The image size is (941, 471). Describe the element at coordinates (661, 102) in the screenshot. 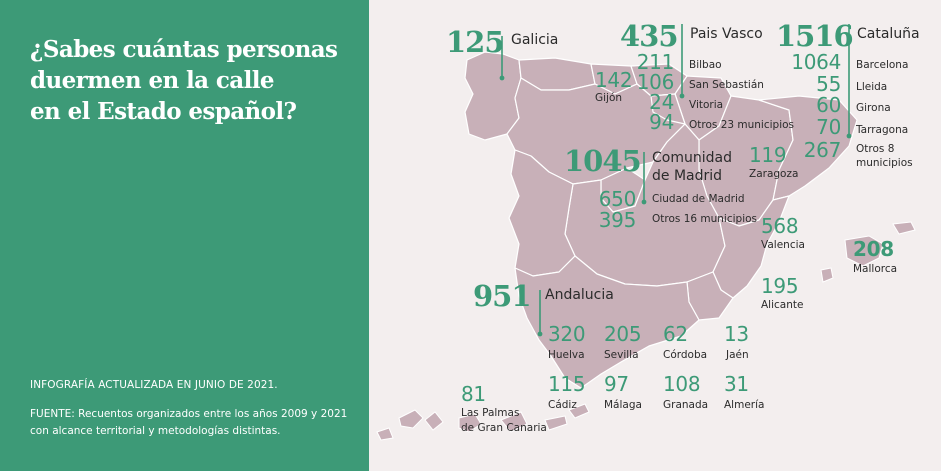

I see `vitoria-value: 24` at that location.